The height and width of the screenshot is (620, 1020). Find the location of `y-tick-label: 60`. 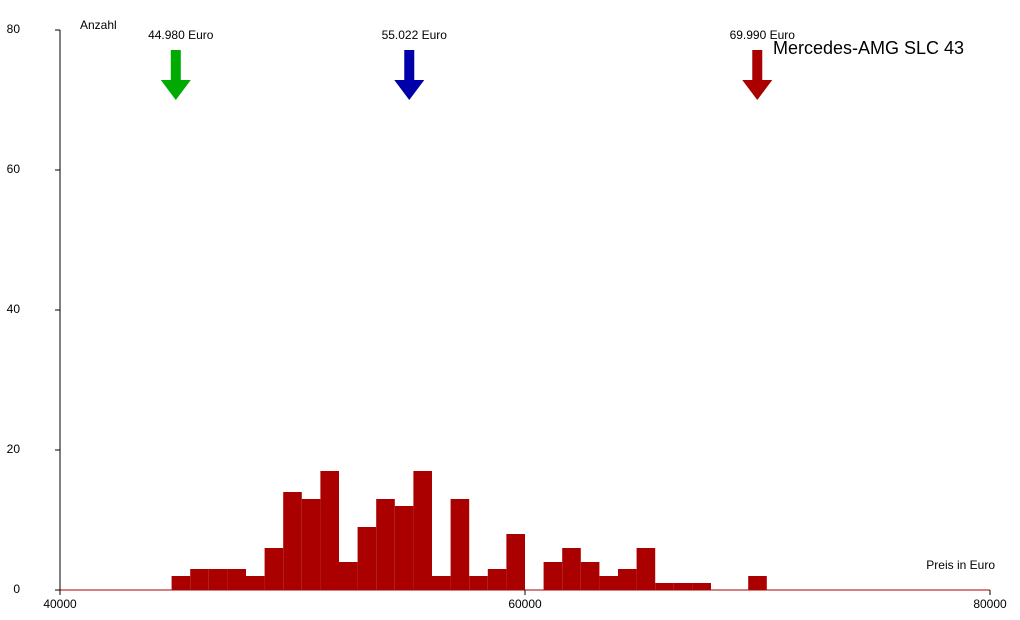

y-tick-label: 60 is located at coordinates (14, 169).